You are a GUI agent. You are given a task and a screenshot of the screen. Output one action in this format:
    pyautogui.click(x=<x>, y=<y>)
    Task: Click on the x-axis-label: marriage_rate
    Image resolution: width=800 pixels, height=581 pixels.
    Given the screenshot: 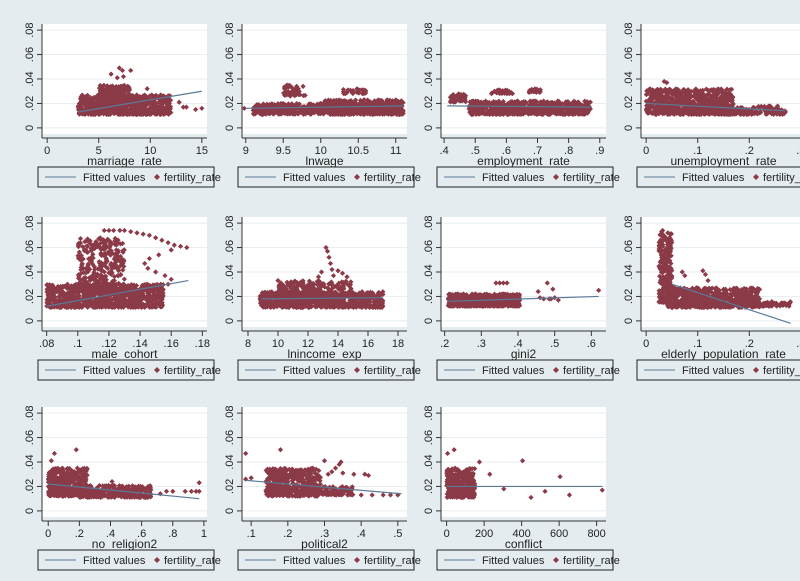 What is the action you would take?
    pyautogui.click(x=124, y=161)
    